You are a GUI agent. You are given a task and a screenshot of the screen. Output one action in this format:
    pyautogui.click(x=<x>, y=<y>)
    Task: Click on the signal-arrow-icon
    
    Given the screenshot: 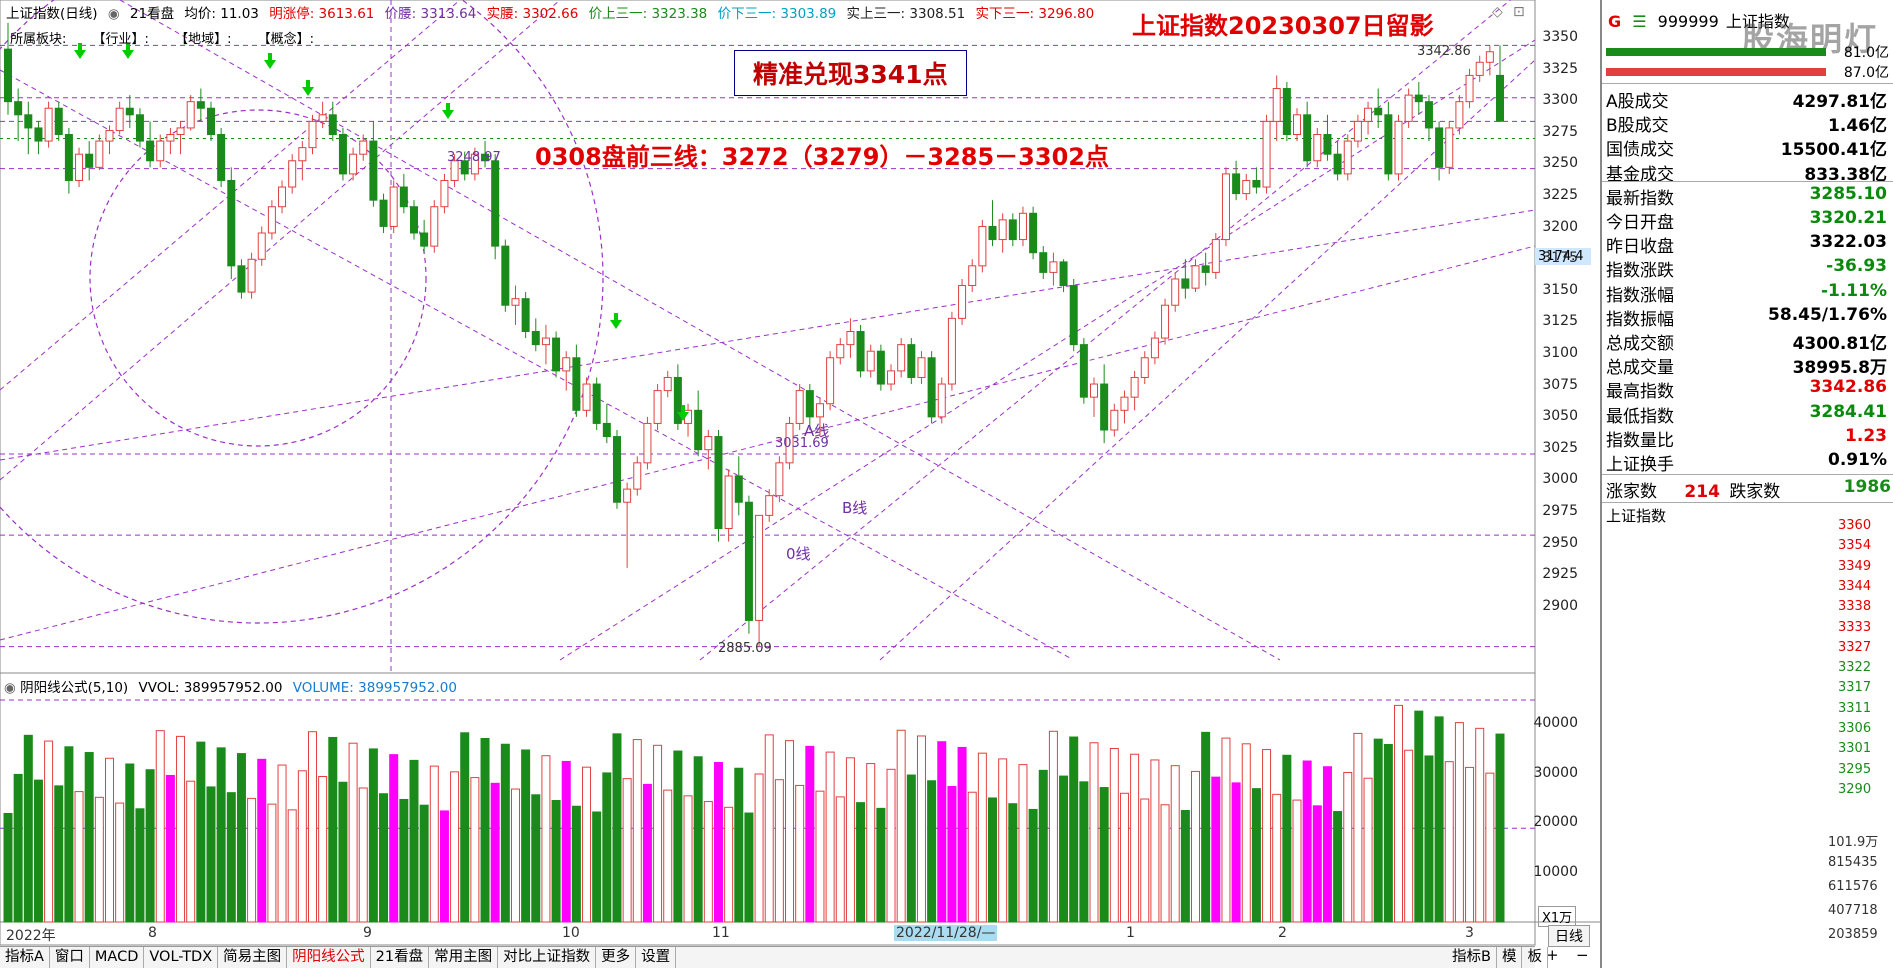 What is the action you would take?
    pyautogui.click(x=448, y=111)
    